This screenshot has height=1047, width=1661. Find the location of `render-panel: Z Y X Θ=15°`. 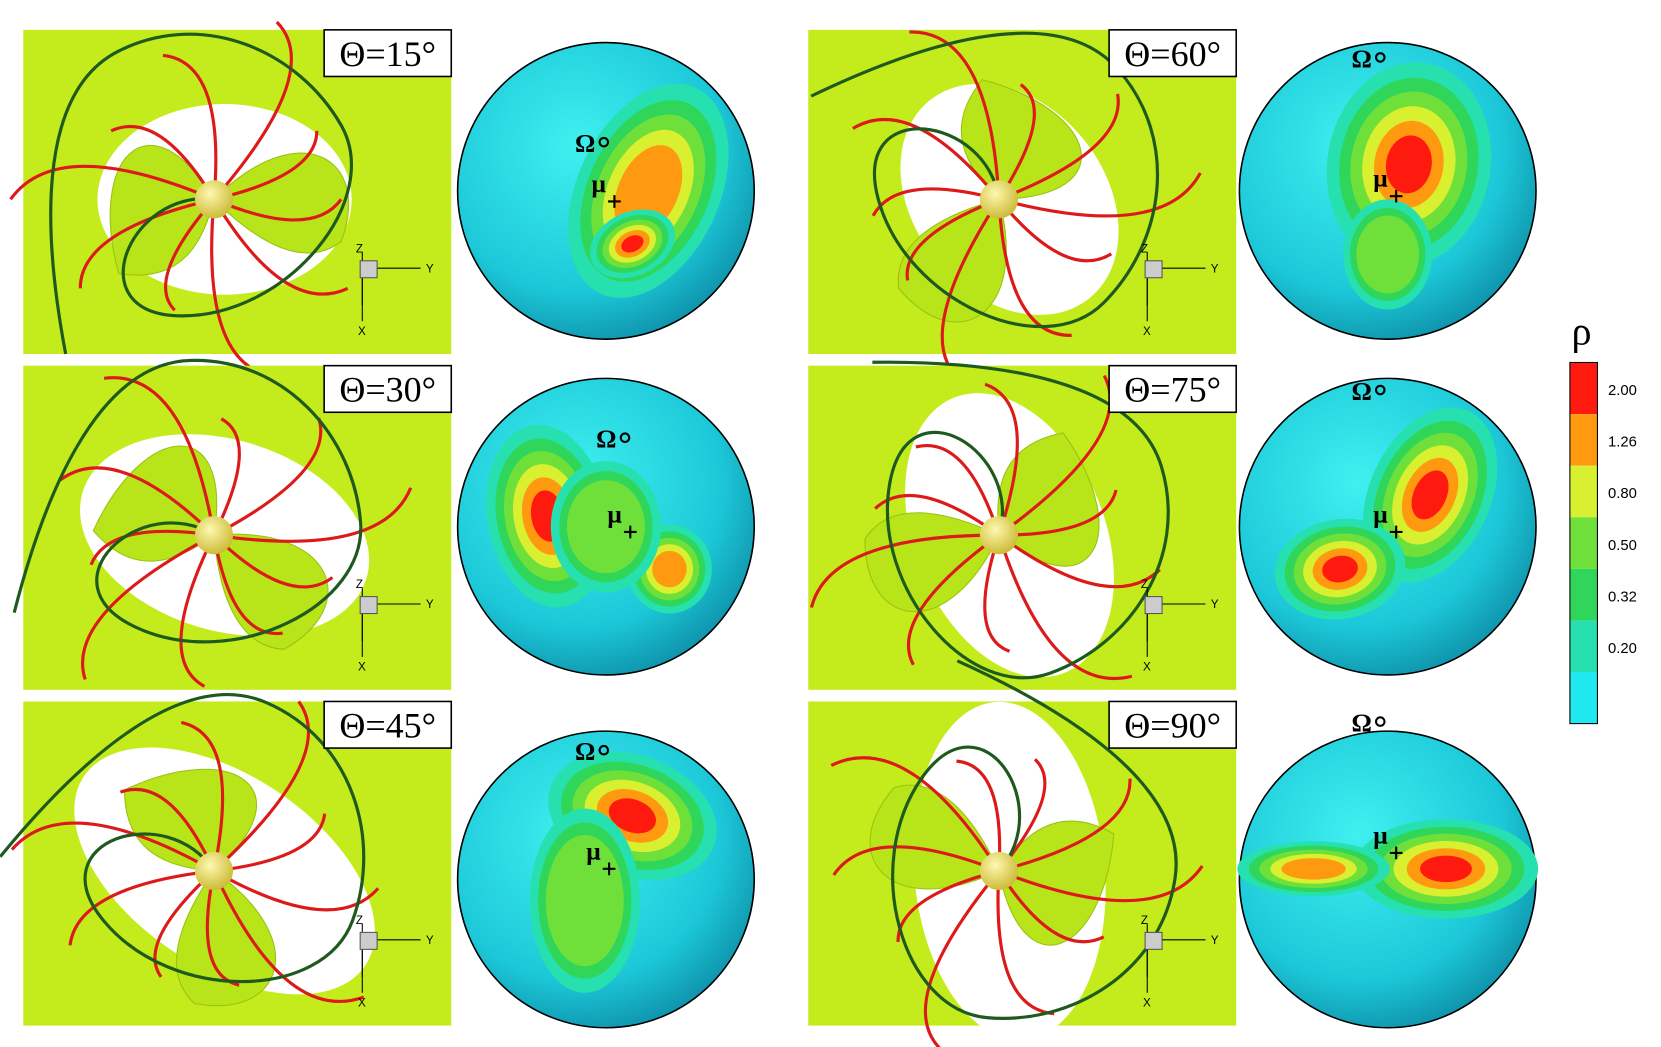

render-panel: Z Y X Θ=15° is located at coordinates (231, 199).